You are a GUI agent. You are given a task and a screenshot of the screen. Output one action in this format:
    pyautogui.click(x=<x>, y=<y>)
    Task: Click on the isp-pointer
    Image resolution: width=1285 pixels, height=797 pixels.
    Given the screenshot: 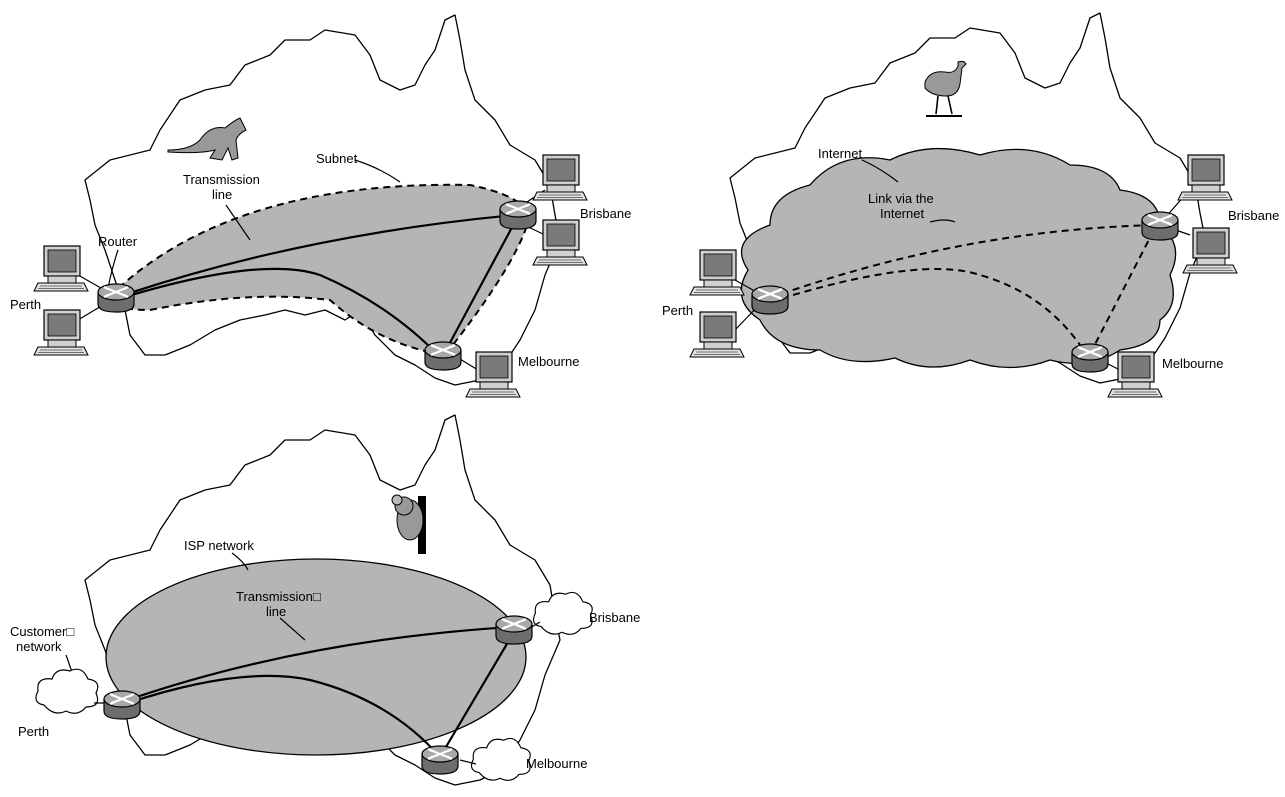 What is the action you would take?
    pyautogui.click(x=240, y=561)
    